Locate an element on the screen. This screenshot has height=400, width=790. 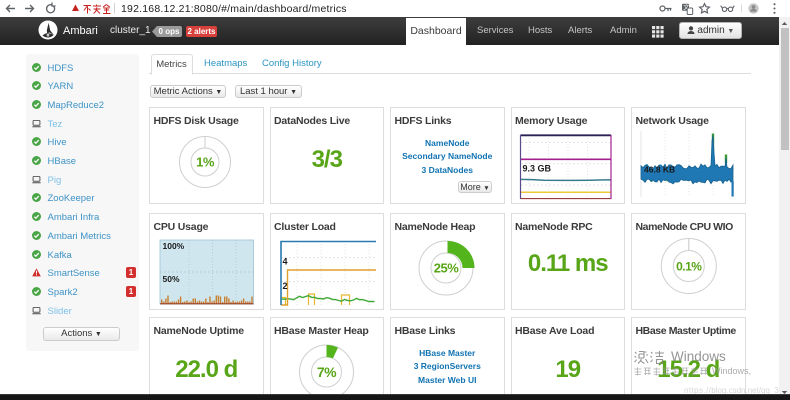
svg-text: 50% is located at coordinates (171, 279).